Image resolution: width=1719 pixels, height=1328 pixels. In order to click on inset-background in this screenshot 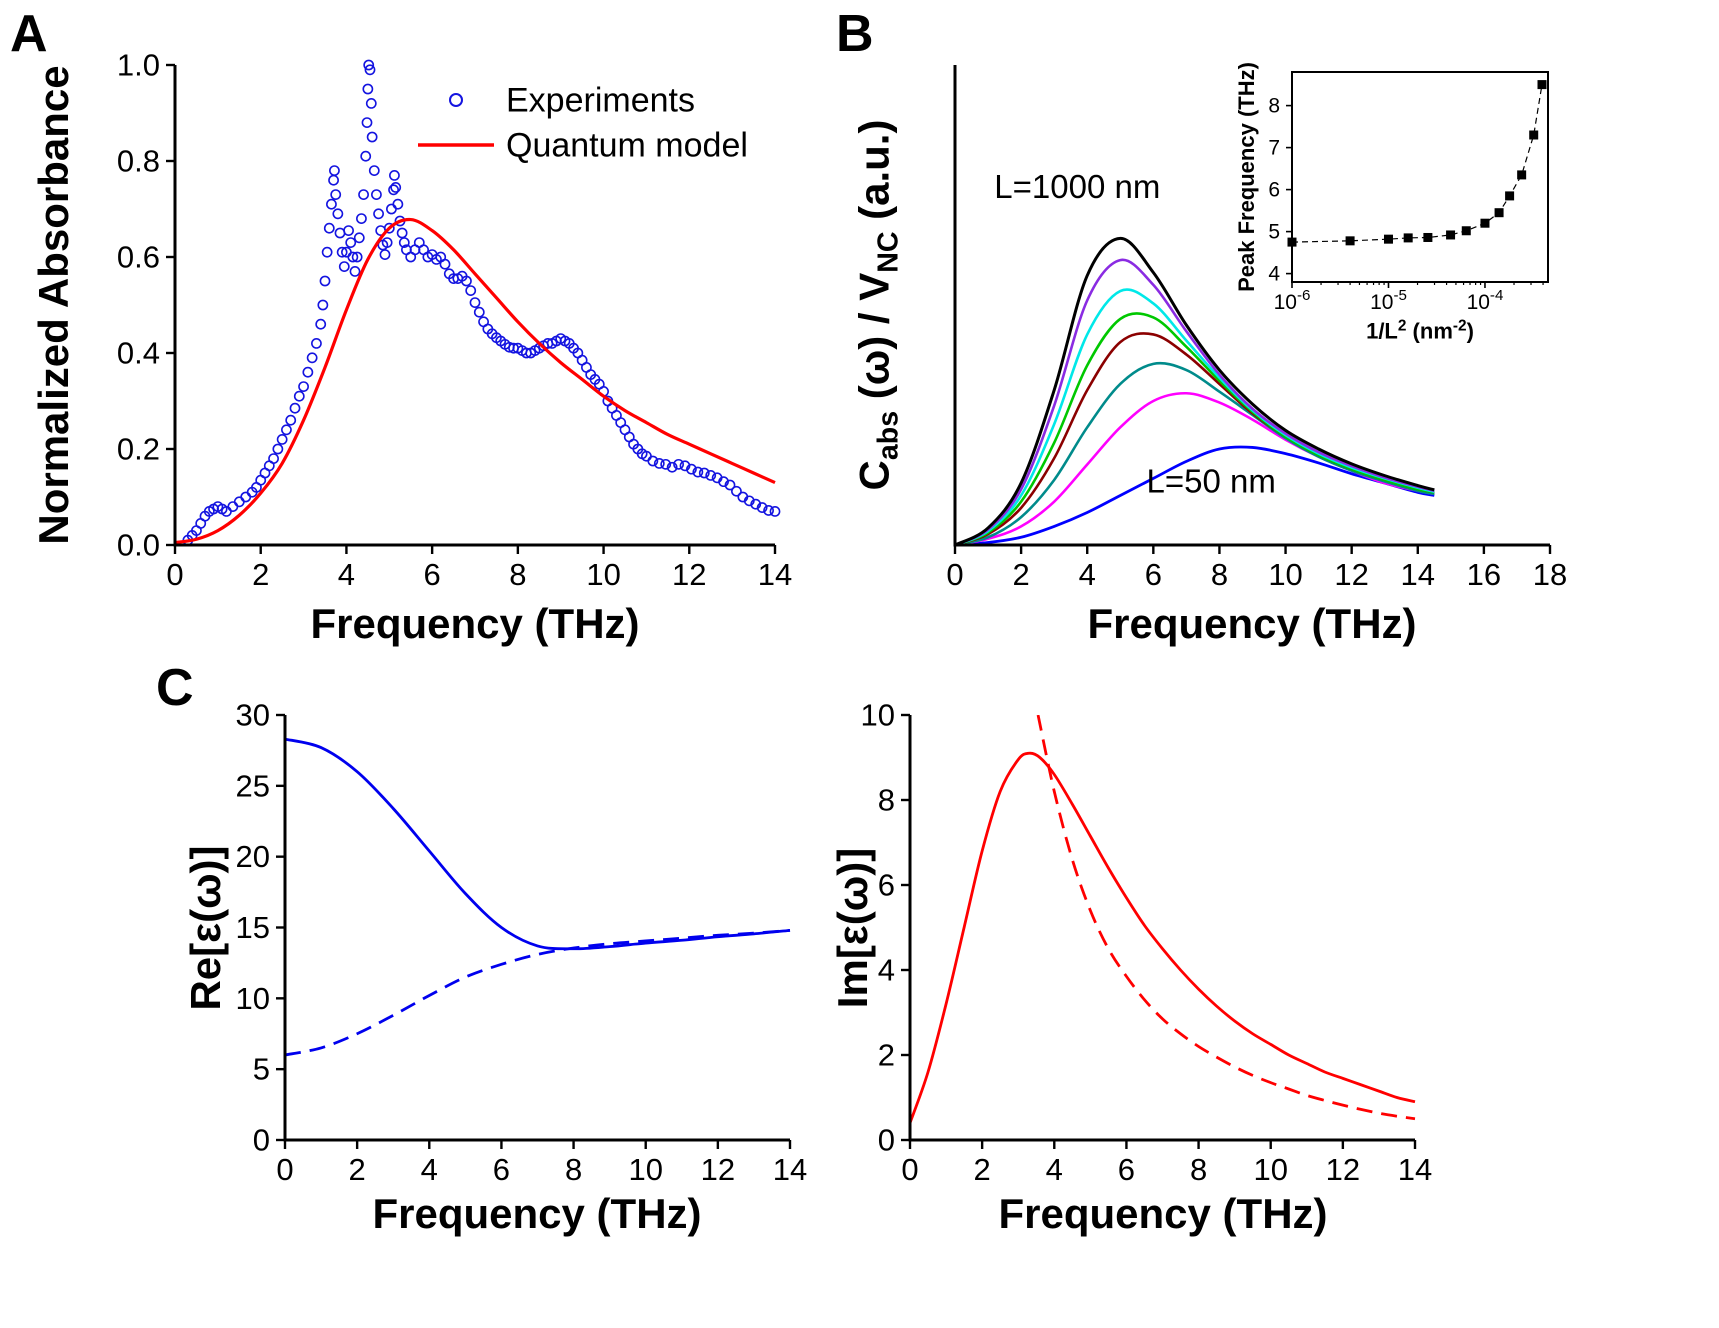, I will do `click(1420, 177)`.